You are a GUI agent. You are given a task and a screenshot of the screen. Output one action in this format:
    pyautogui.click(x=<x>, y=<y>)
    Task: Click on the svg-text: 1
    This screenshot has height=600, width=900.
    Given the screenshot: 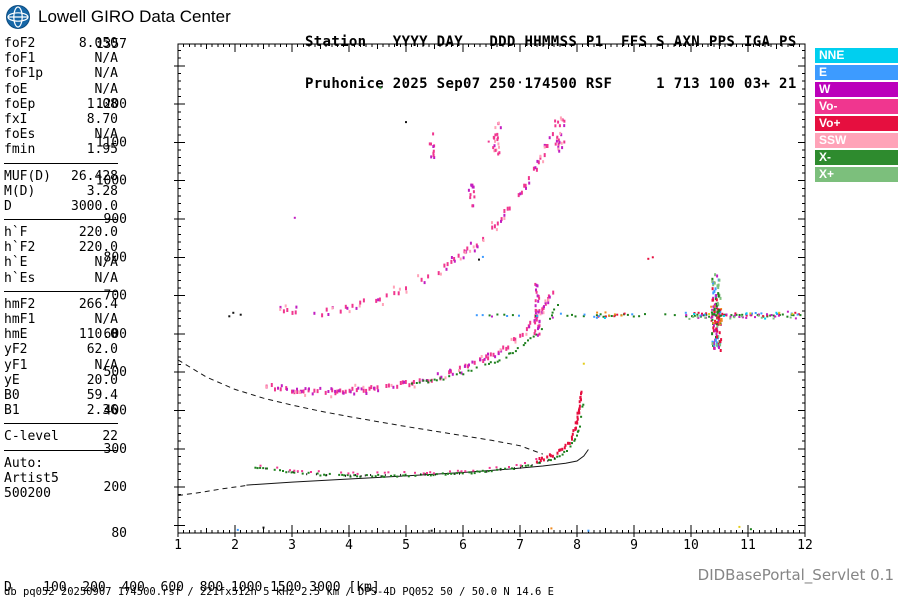 What is the action you would take?
    pyautogui.click(x=178, y=545)
    